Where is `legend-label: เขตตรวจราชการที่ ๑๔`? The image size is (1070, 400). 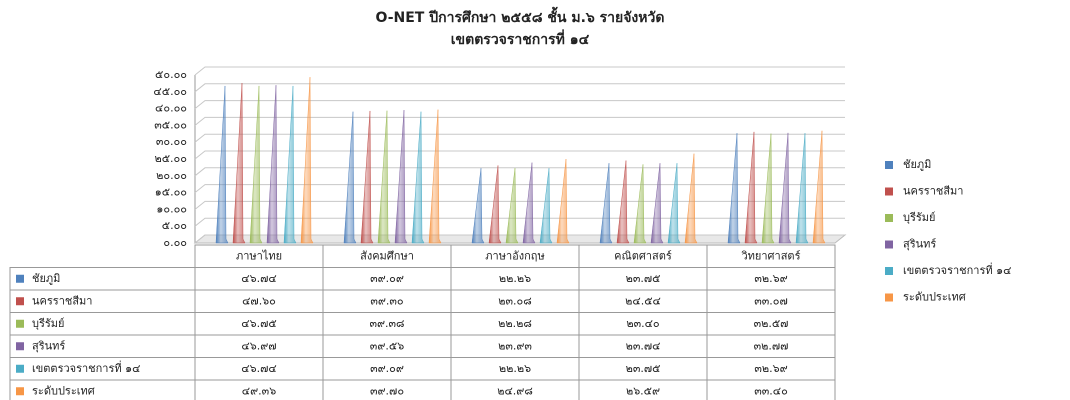 legend-label: เขตตรวจราชการที่ ๑๔ is located at coordinates (957, 269).